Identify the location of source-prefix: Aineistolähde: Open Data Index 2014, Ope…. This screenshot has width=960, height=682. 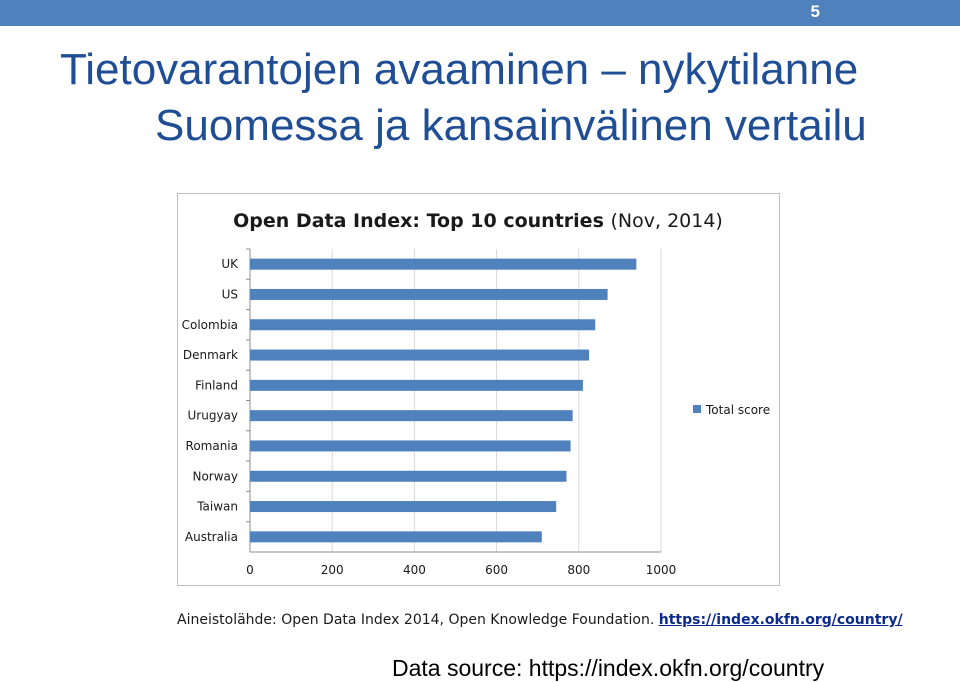
(416, 620).